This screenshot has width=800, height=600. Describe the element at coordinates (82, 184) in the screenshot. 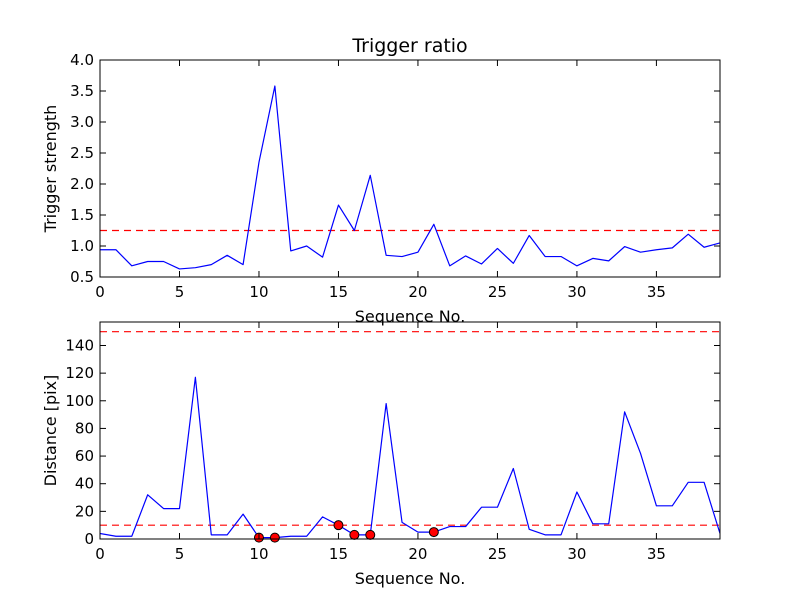

I see `y-tick-label: 2.0` at that location.